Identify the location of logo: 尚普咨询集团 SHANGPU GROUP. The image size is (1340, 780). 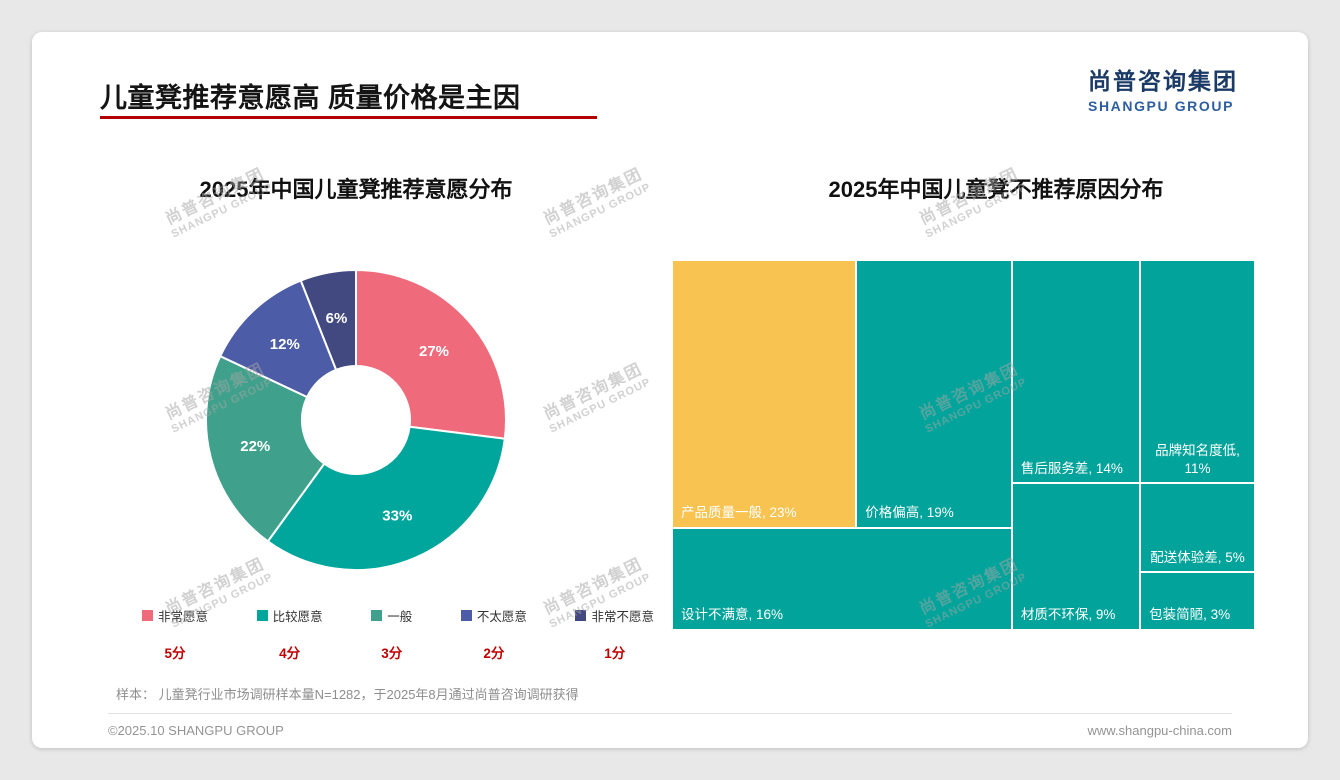
(1163, 88).